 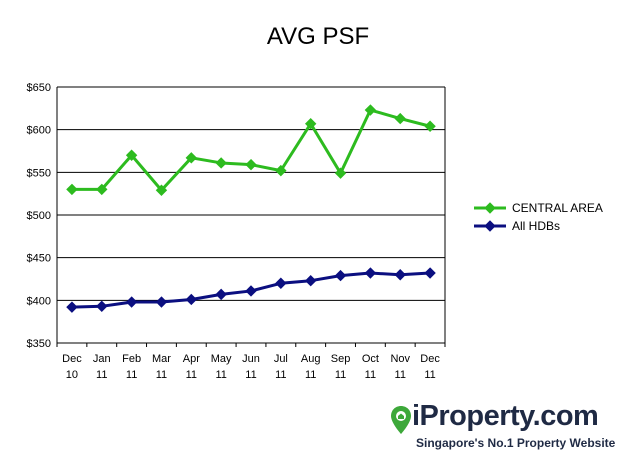 I want to click on x-tick-label-month: Jan, so click(x=102, y=359).